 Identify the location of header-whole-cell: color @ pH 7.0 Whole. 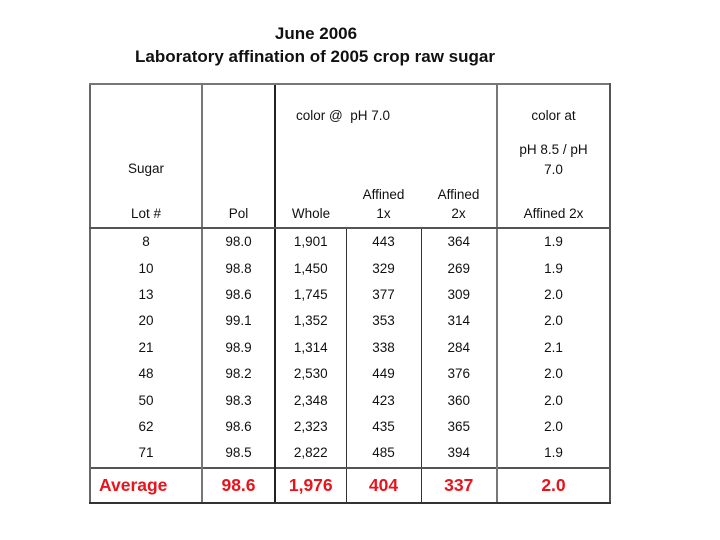
(332, 156).